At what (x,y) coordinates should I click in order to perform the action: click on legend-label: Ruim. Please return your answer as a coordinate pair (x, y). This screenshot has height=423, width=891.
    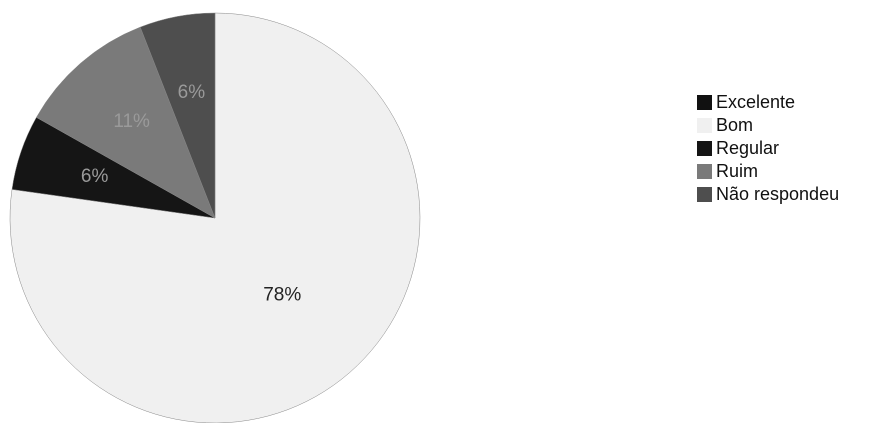
    Looking at the image, I should click on (737, 171).